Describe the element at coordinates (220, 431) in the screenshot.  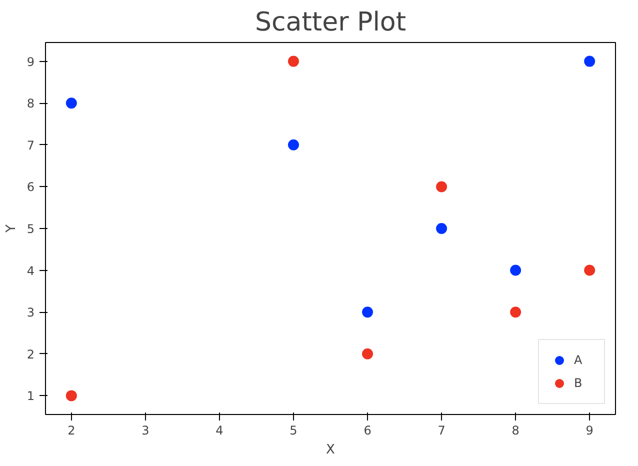
I see `x-tick-label: 4` at that location.